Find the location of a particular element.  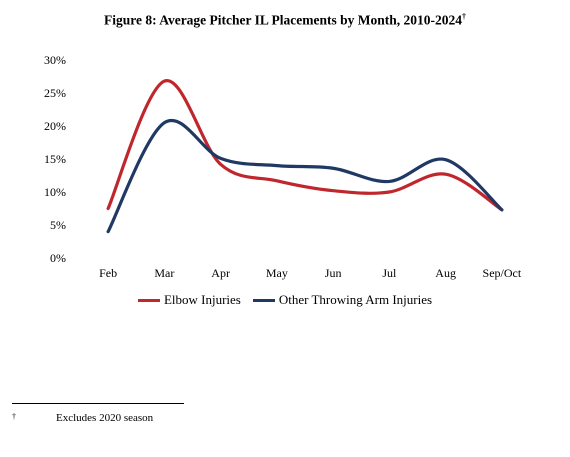

x-tick-label: Feb is located at coordinates (108, 273).